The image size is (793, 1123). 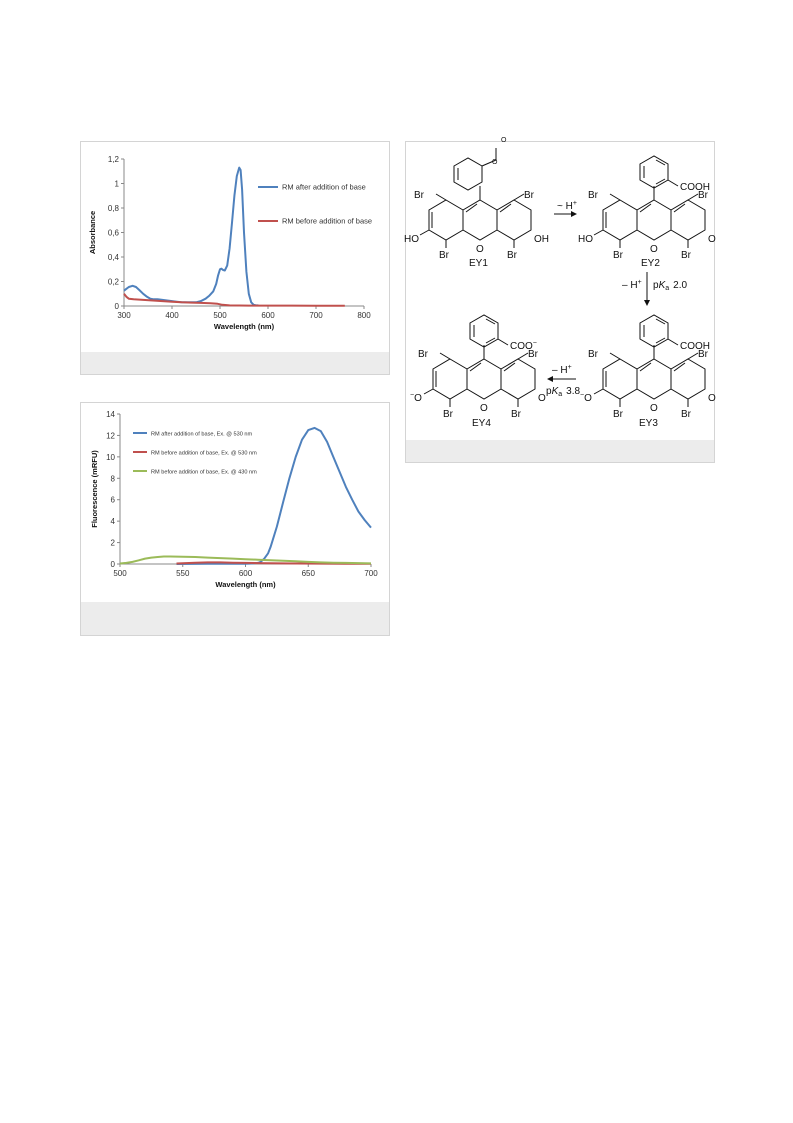 I want to click on x-tick-label: 400, so click(x=172, y=315).